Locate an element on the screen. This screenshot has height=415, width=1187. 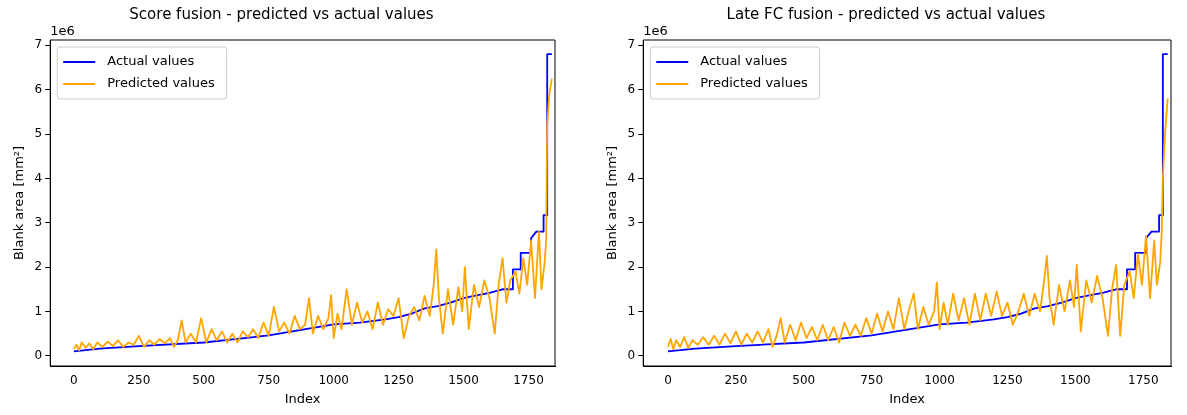
chart-title: Late FC fusion - predicted vs actual values is located at coordinates (886, 13).